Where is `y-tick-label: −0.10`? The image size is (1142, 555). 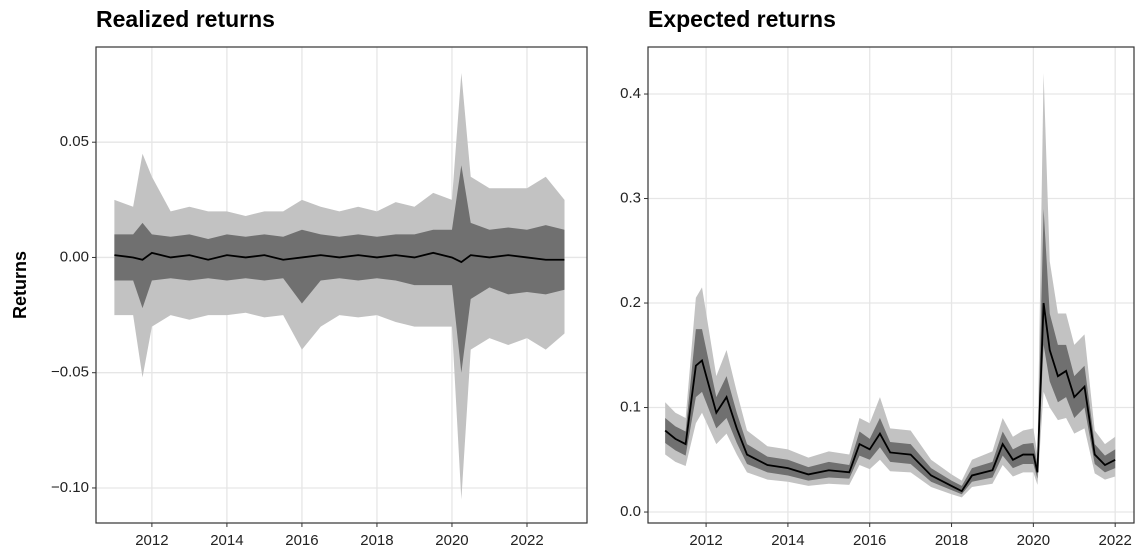
y-tick-label: −0.10 is located at coordinates (70, 487).